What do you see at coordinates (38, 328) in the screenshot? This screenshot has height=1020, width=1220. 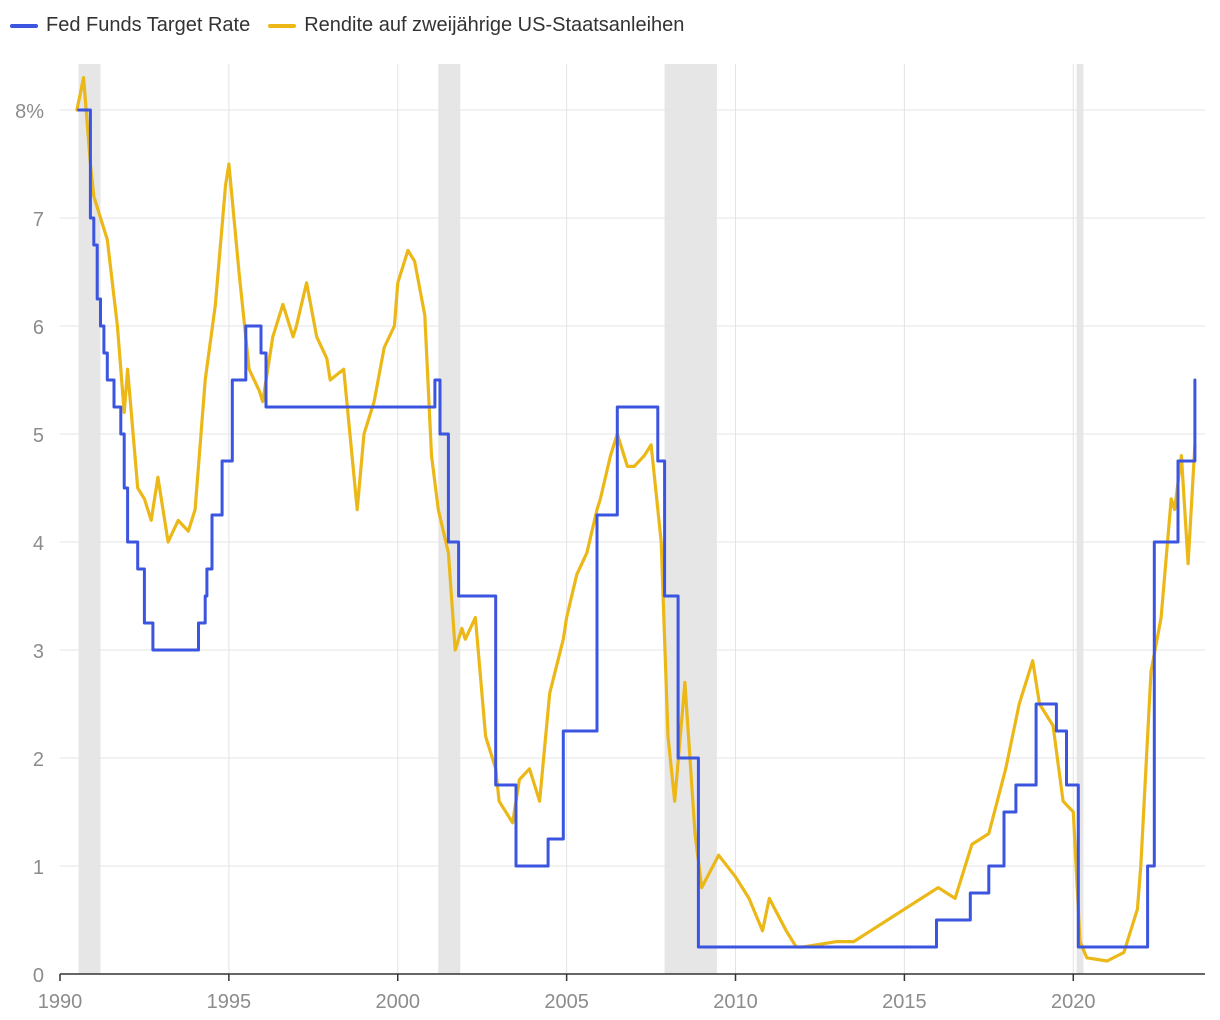 I see `y-tick-label-6: 6` at bounding box center [38, 328].